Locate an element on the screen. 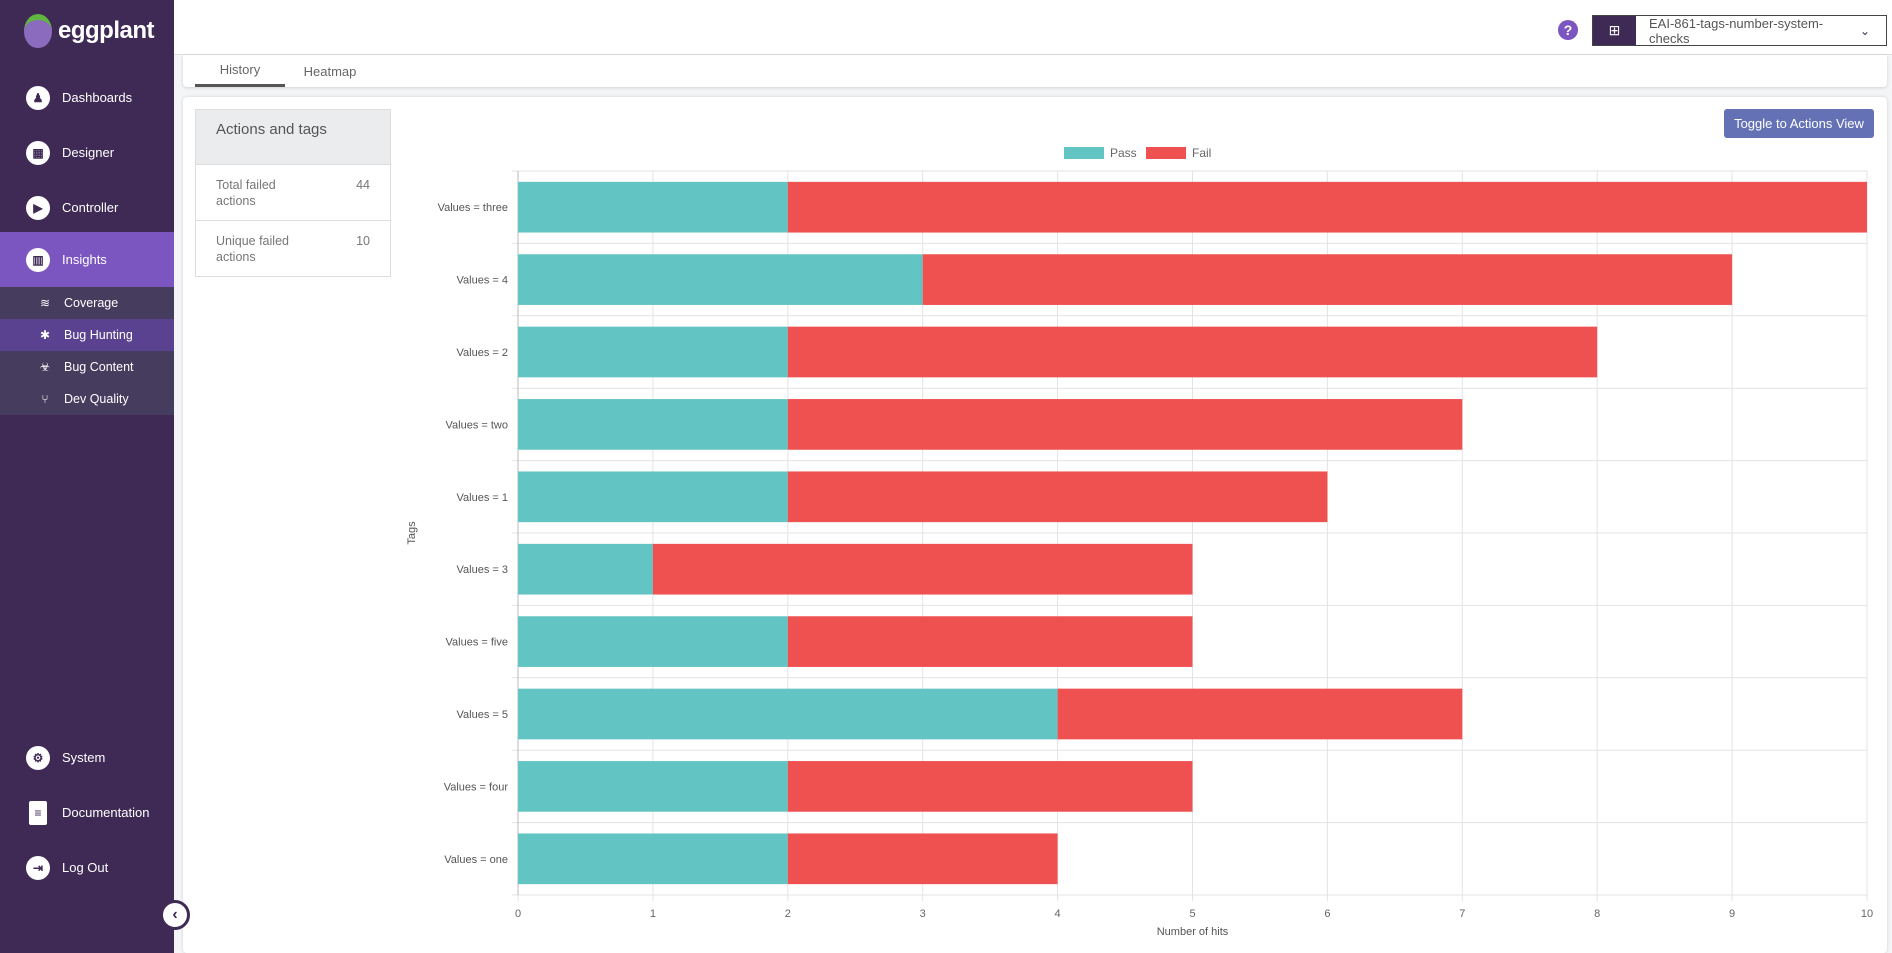 This screenshot has width=1892, height=953. branch-icon: ⑂ is located at coordinates (45, 399).